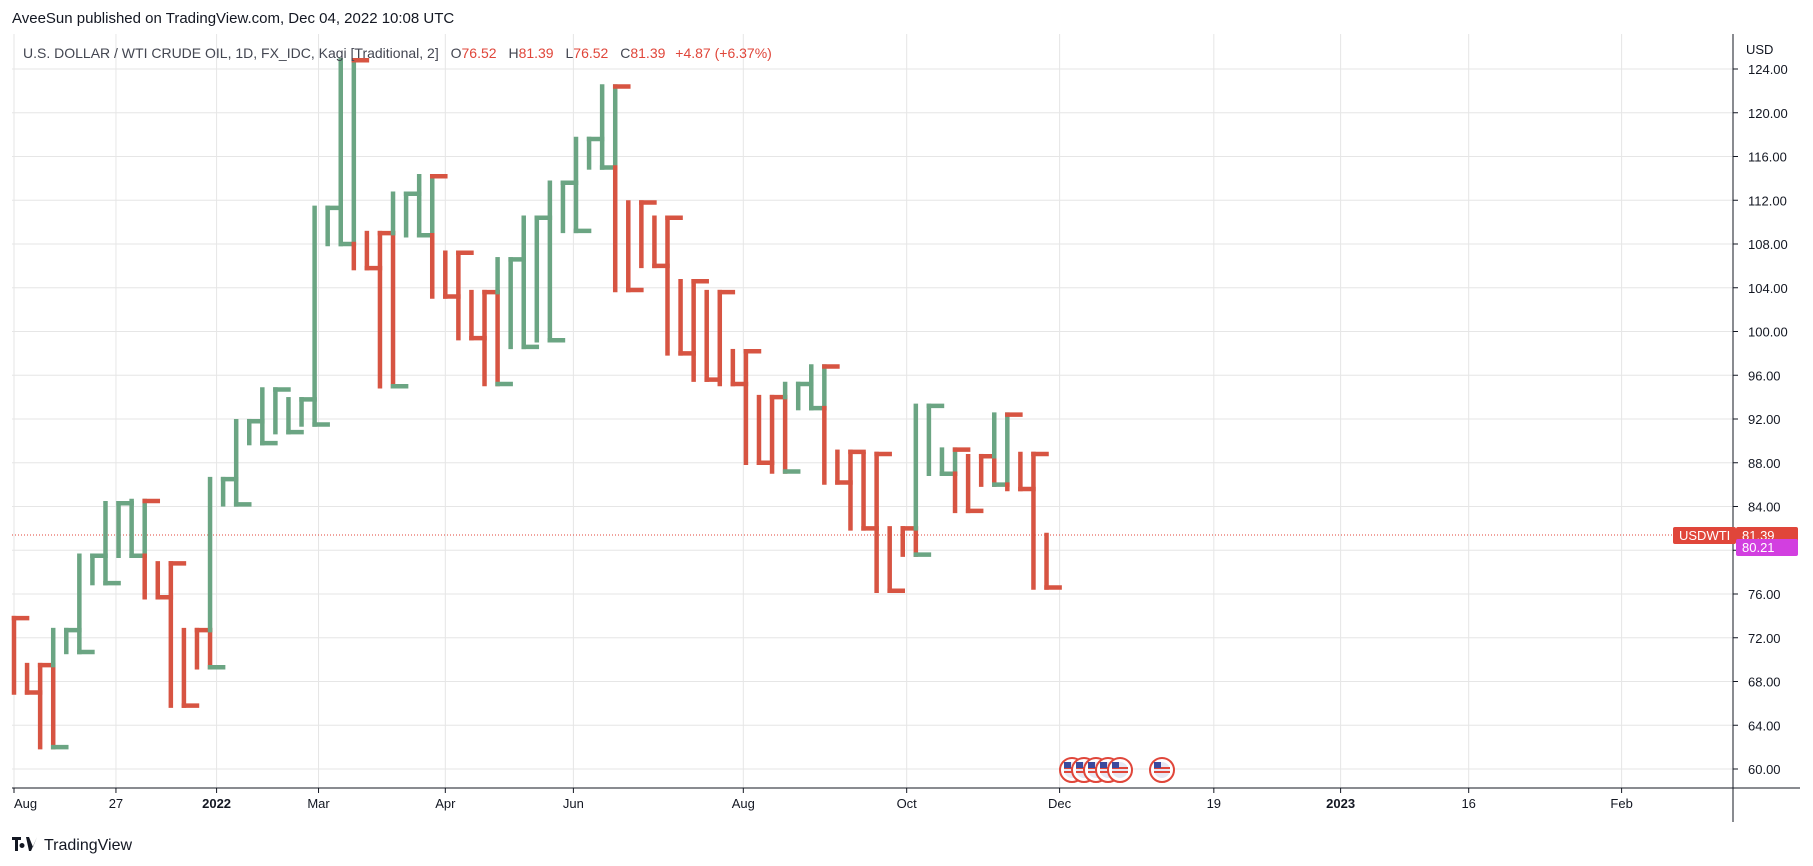  Describe the element at coordinates (1767, 535) in the screenshot. I see `last-price-tag: 81.39` at that location.